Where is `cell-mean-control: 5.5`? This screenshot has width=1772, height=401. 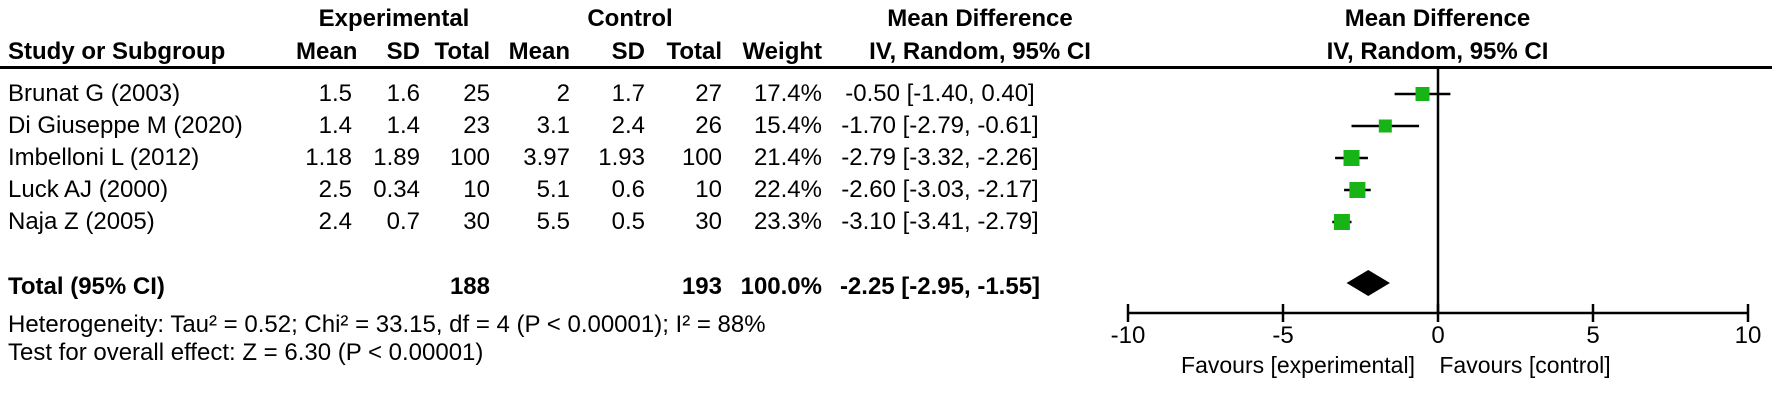 cell-mean-control: 5.5 is located at coordinates (553, 221).